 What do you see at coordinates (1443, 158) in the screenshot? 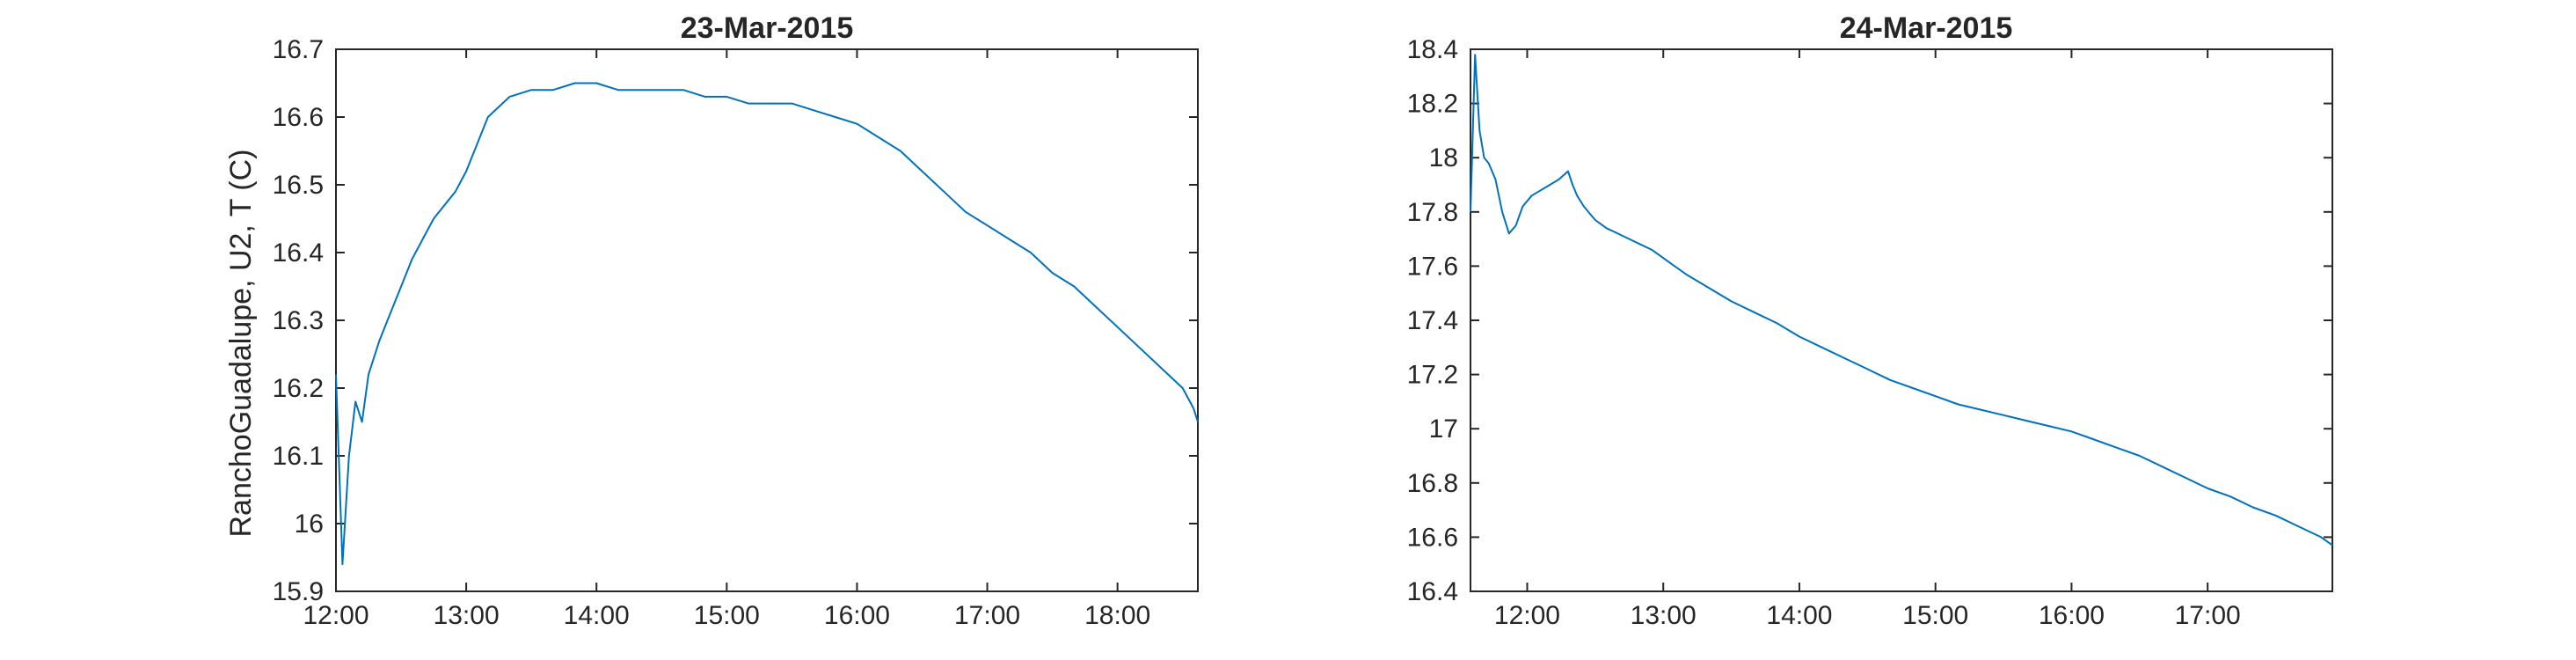
I see `chart-2-ytick-label: 18` at bounding box center [1443, 158].